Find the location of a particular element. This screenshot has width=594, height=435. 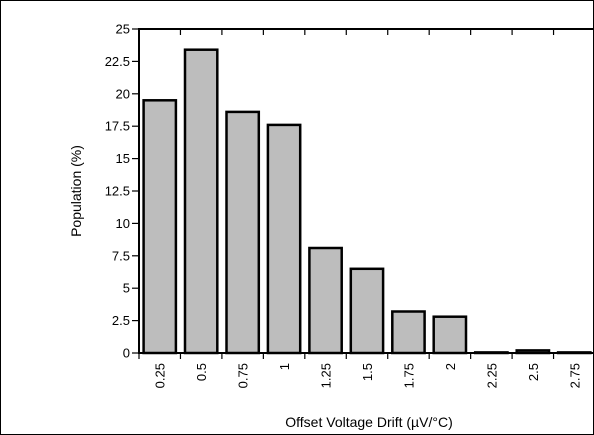

x-axis-title: Offset Voltage Drift (µV/°C) is located at coordinates (368, 422).